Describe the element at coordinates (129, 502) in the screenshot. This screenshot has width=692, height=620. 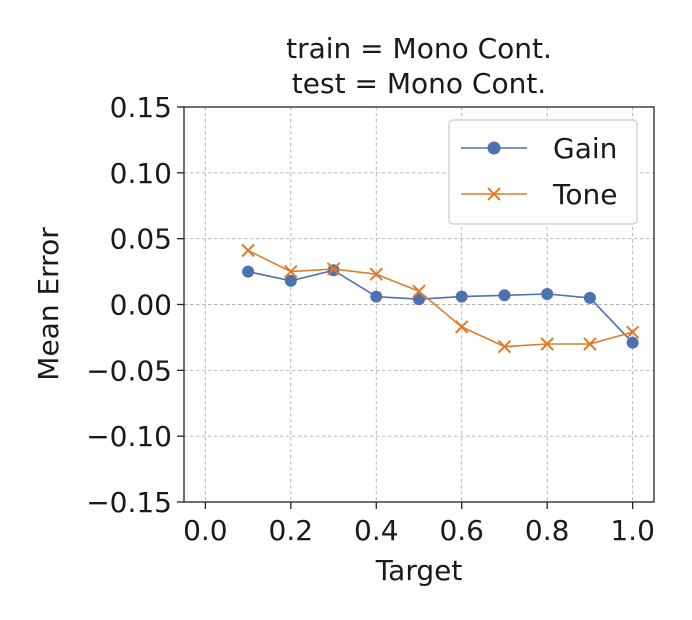
I see `y-tick-label: −0.15` at that location.